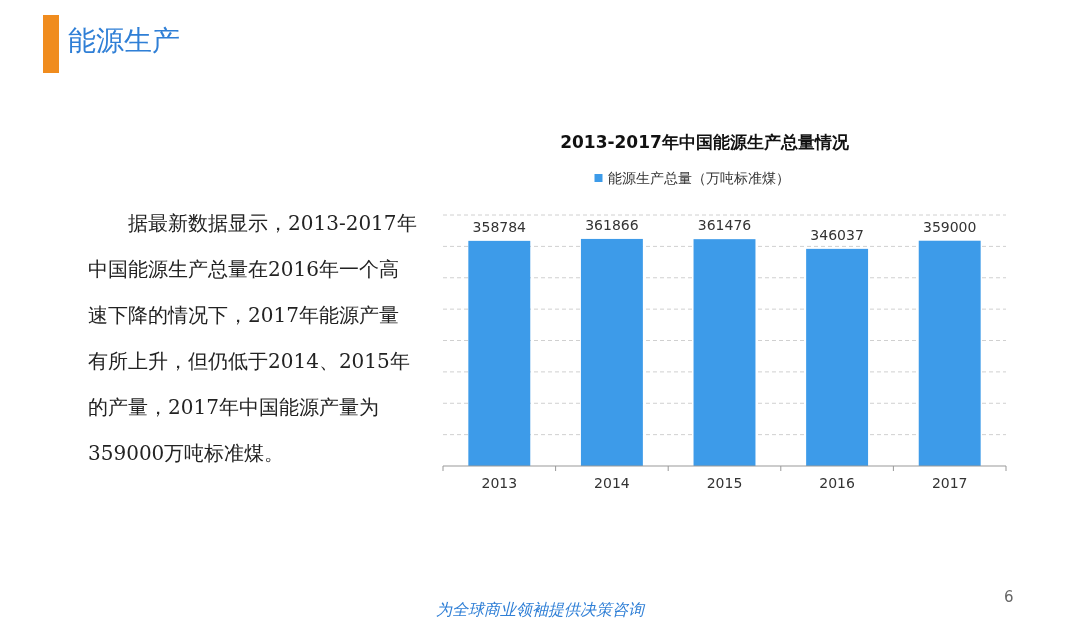  Describe the element at coordinates (253, 338) in the screenshot. I see `text: 据最新数据显示，2013-2017年中国能源生产总量在2016年一个高速下降的情况下，2017年能源产量有所上升，但仍低于2014、2015年的产量，2017年中国能源产量为359000万吨标准煤。` at that location.